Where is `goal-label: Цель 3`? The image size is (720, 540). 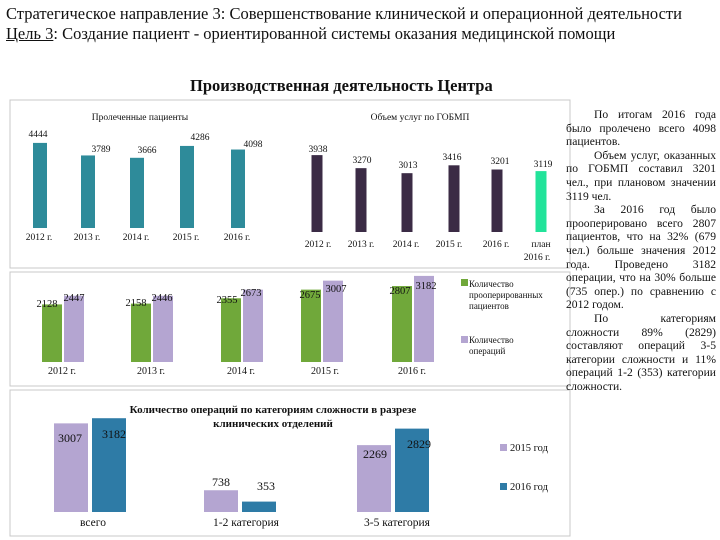 goal-label: Цель 3 is located at coordinates (30, 33).